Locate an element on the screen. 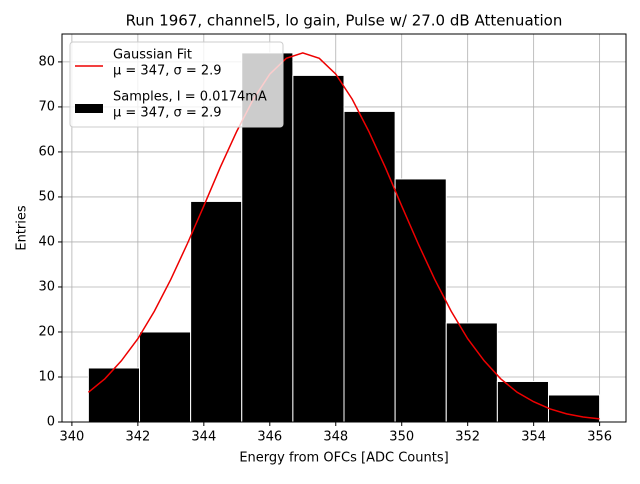 Image resolution: width=640 pixels, height=484 pixels. y-tick-label: 50 is located at coordinates (46, 196).